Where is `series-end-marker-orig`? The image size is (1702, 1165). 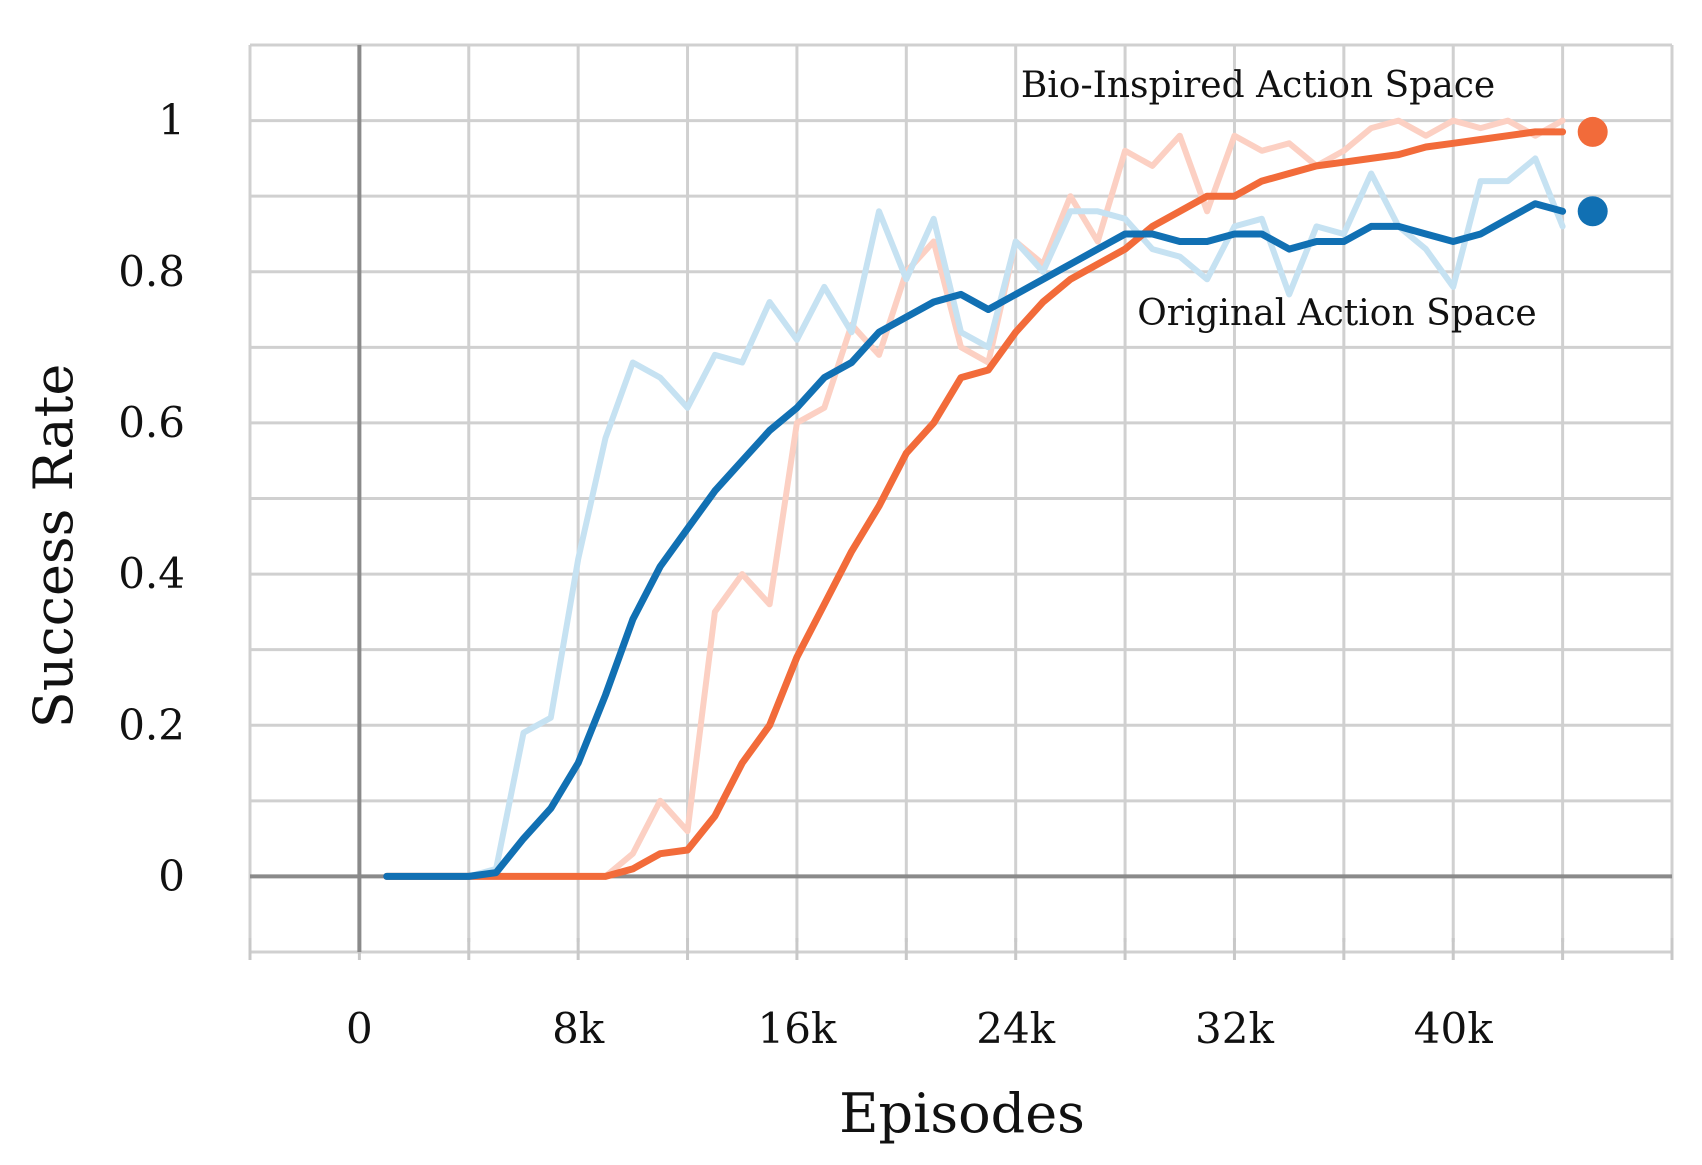
series-end-marker-orig is located at coordinates (1592, 211).